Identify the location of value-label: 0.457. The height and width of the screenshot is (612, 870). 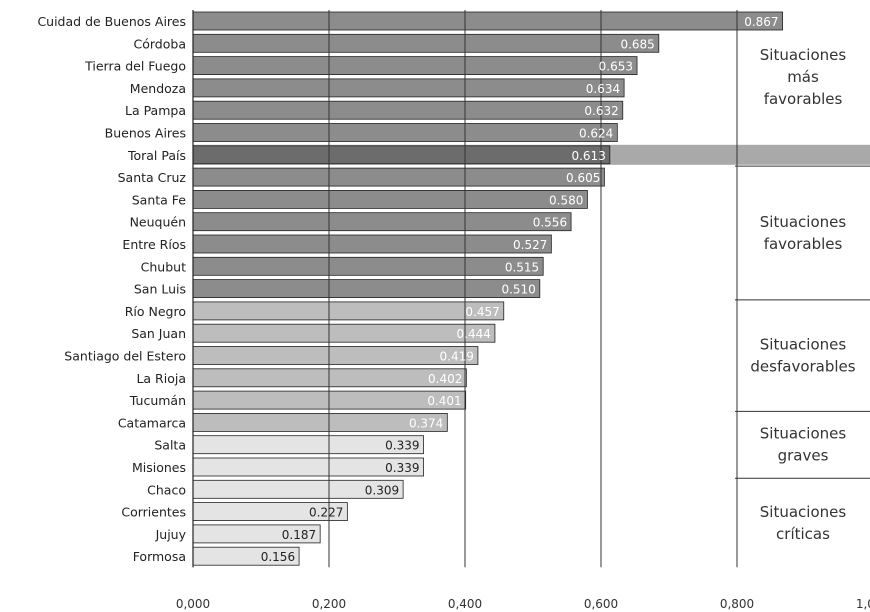
(482, 312).